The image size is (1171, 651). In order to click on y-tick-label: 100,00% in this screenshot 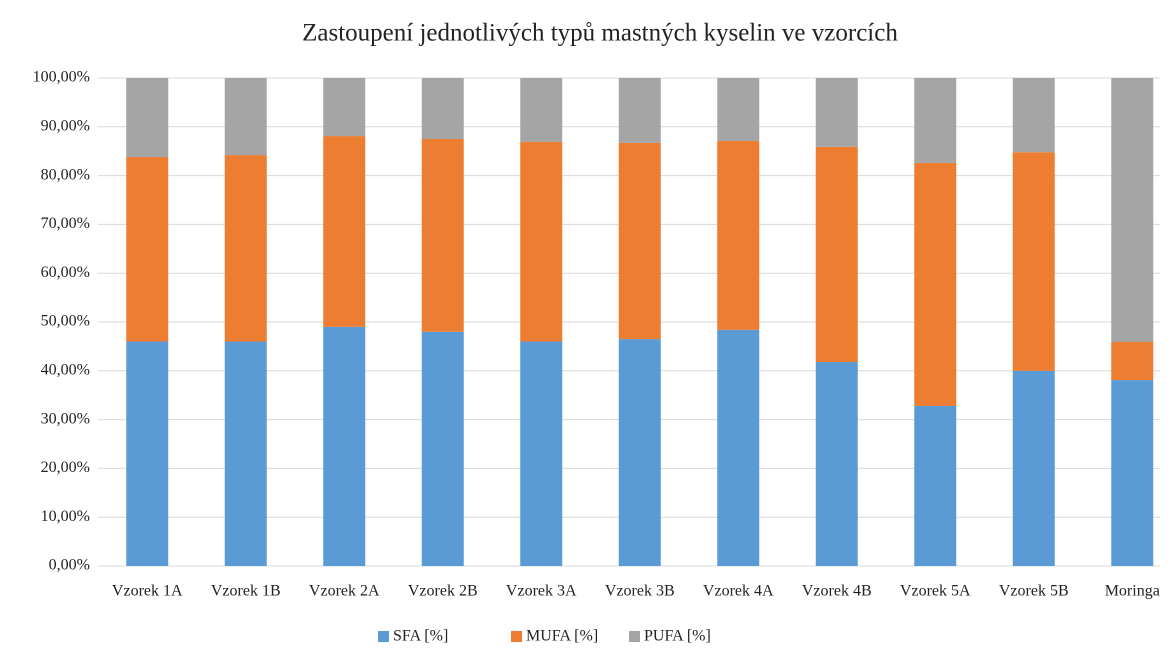, I will do `click(61, 77)`.